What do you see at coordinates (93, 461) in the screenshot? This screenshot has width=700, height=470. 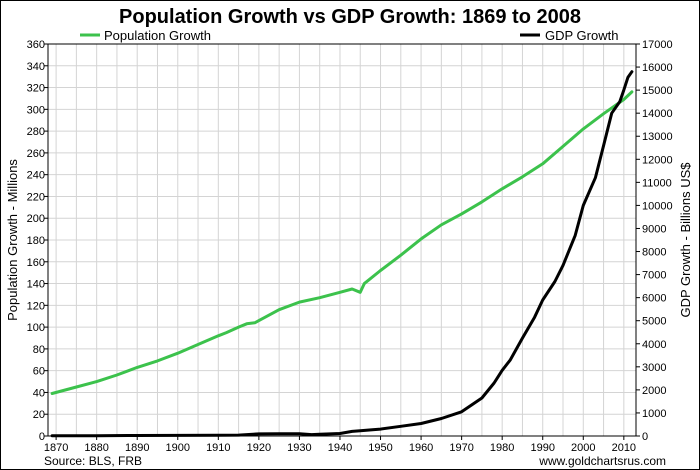 I see `source-note: Source: BLS, FRB` at bounding box center [93, 461].